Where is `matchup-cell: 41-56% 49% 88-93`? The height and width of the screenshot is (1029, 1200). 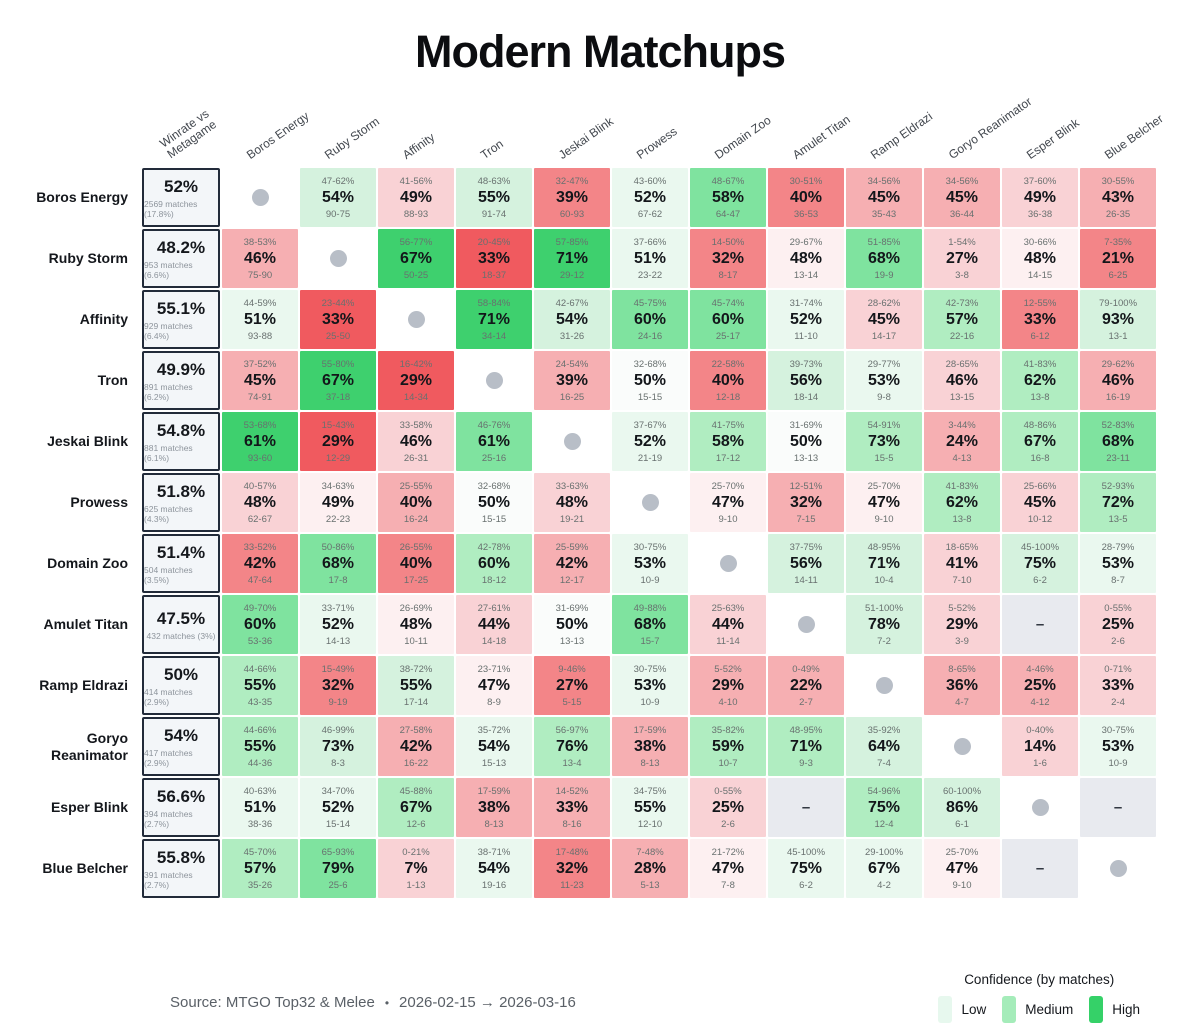
matchup-cell: 41-56% 49% 88-93 is located at coordinates (416, 197).